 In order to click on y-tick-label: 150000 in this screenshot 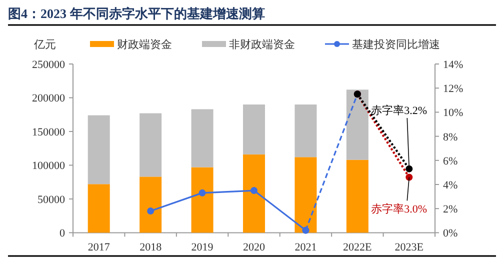, I will do `click(49, 132)`.